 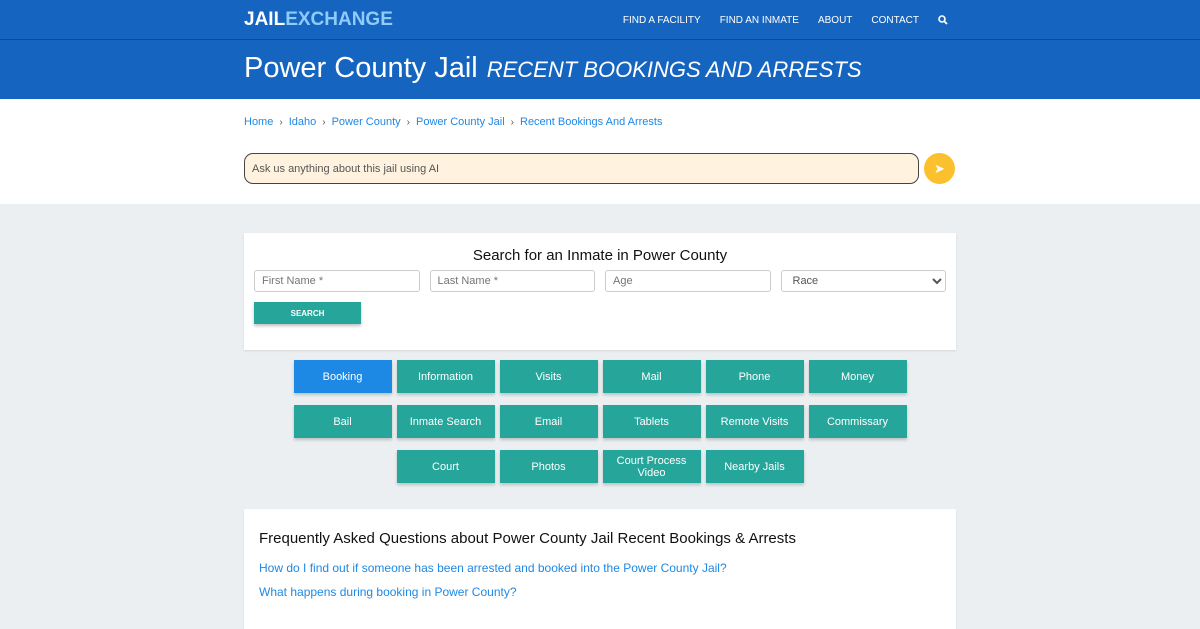 What do you see at coordinates (339, 19) in the screenshot?
I see `logo-text-b: EXCHANGE` at bounding box center [339, 19].